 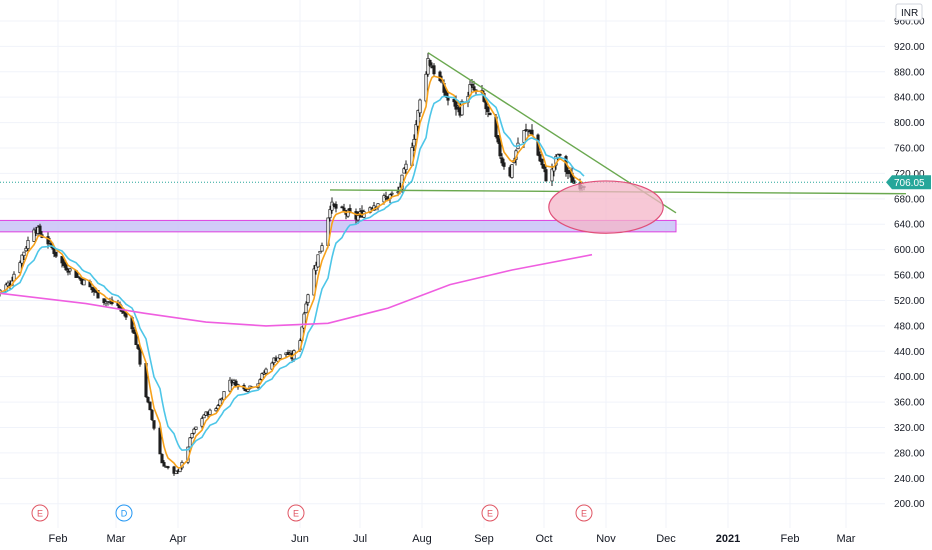 I want to click on y-tick-label: 360.00, so click(x=909, y=403).